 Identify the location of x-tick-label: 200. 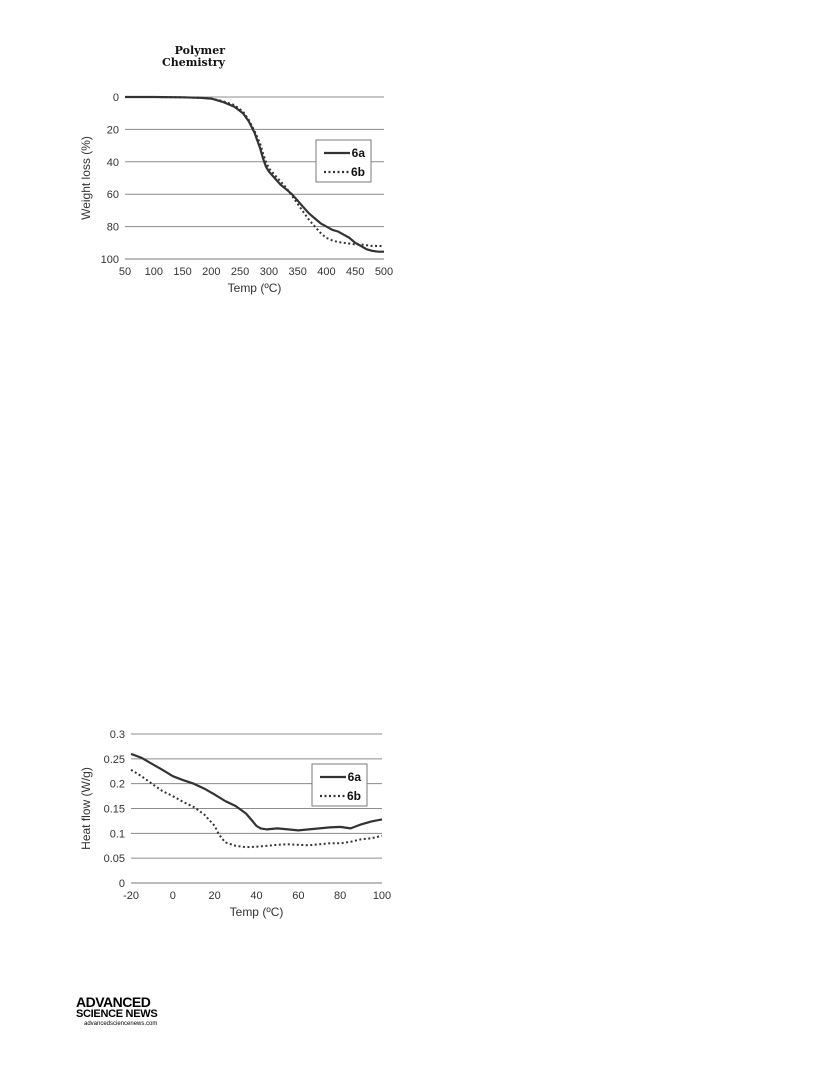
(211, 272).